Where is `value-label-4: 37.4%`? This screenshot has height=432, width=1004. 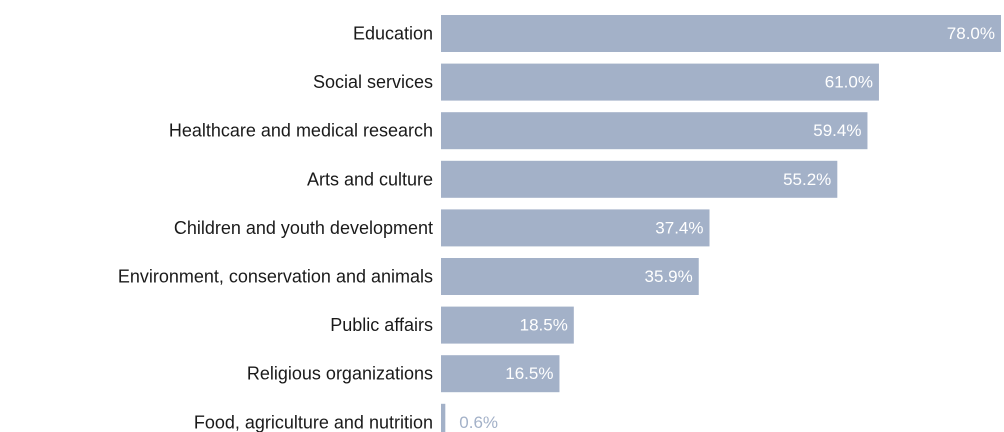
value-label-4: 37.4% is located at coordinates (679, 227).